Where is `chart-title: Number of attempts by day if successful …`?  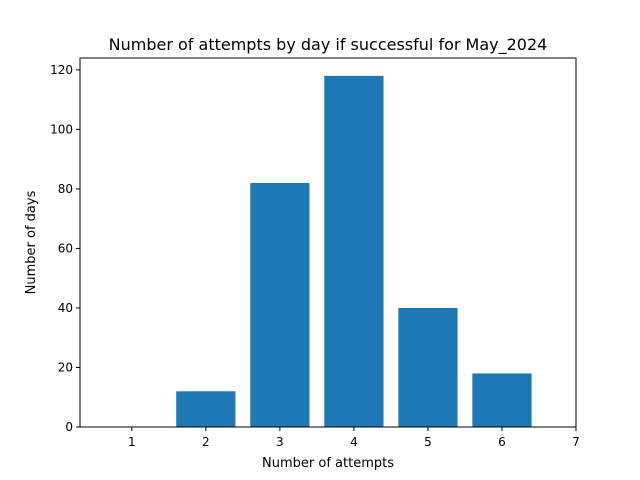 chart-title: Number of attempts by day if successful … is located at coordinates (328, 45).